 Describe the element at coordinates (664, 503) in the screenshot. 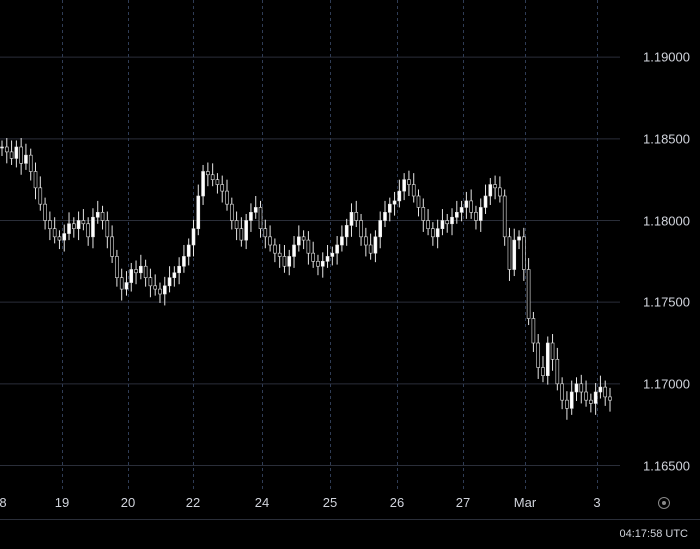

I see `settings-icon` at that location.